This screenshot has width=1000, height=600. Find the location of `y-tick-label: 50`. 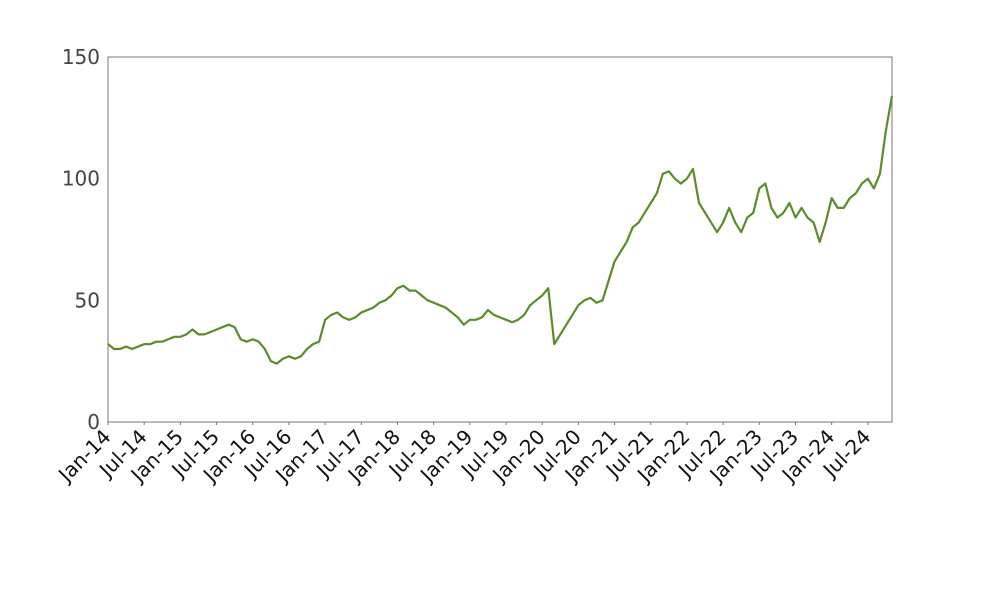

y-tick-label: 50 is located at coordinates (87, 300).